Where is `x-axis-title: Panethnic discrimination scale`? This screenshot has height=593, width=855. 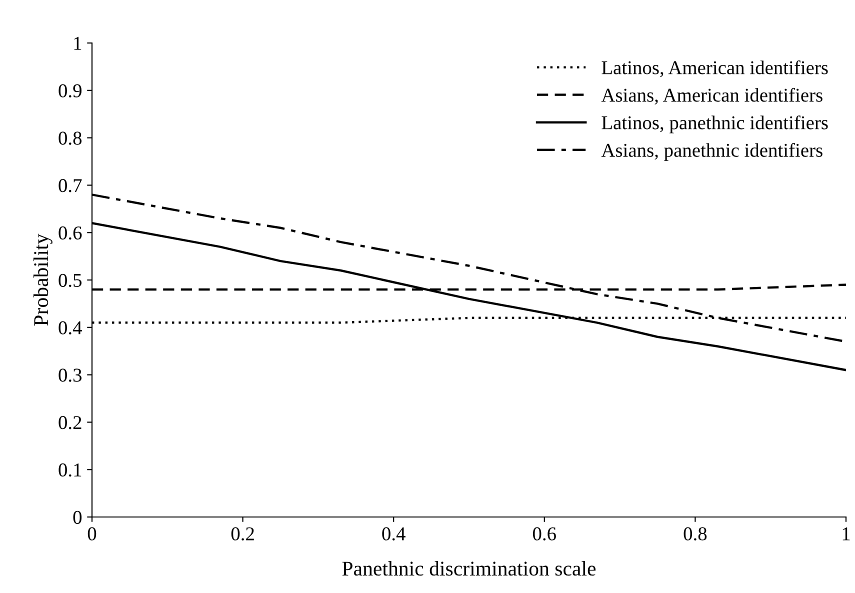 x-axis-title: Panethnic discrimination scale is located at coordinates (469, 568).